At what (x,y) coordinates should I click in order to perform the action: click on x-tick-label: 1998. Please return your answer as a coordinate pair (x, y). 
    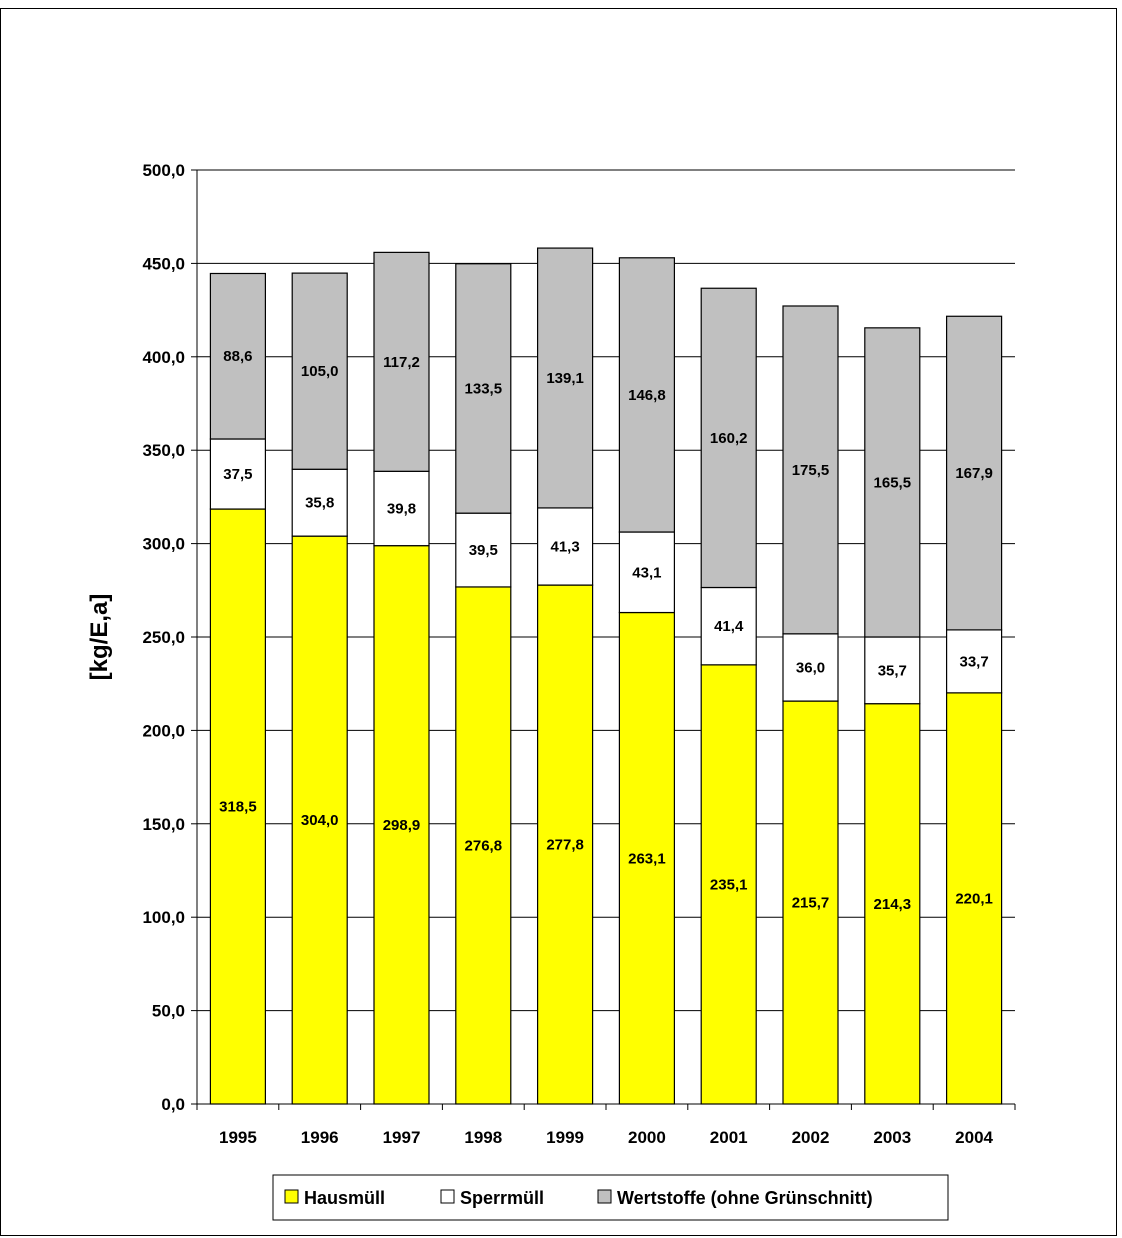
    Looking at the image, I should click on (483, 1137).